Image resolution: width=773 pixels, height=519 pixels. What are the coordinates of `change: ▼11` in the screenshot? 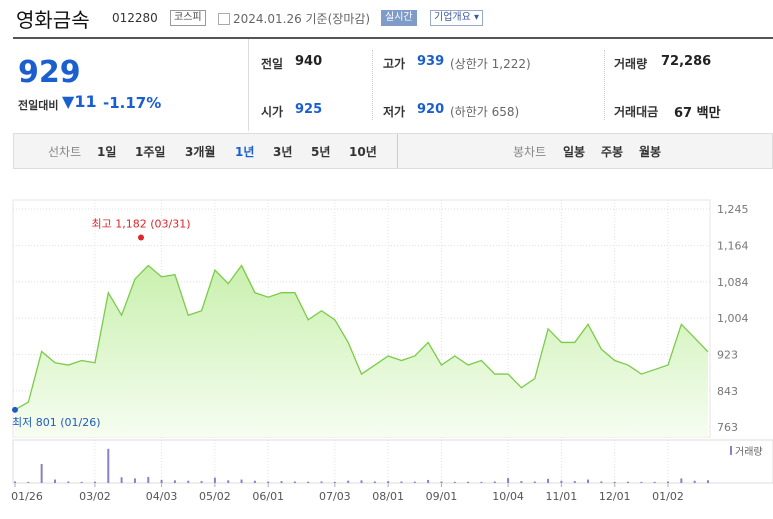 It's located at (79, 101).